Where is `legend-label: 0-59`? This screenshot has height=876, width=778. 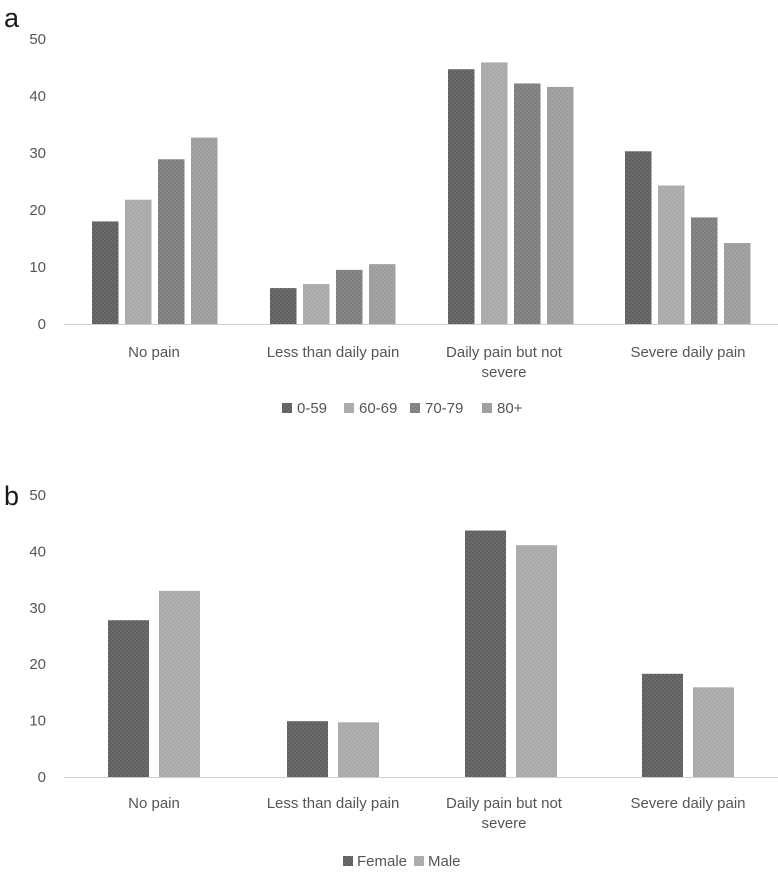 legend-label: 0-59 is located at coordinates (312, 408).